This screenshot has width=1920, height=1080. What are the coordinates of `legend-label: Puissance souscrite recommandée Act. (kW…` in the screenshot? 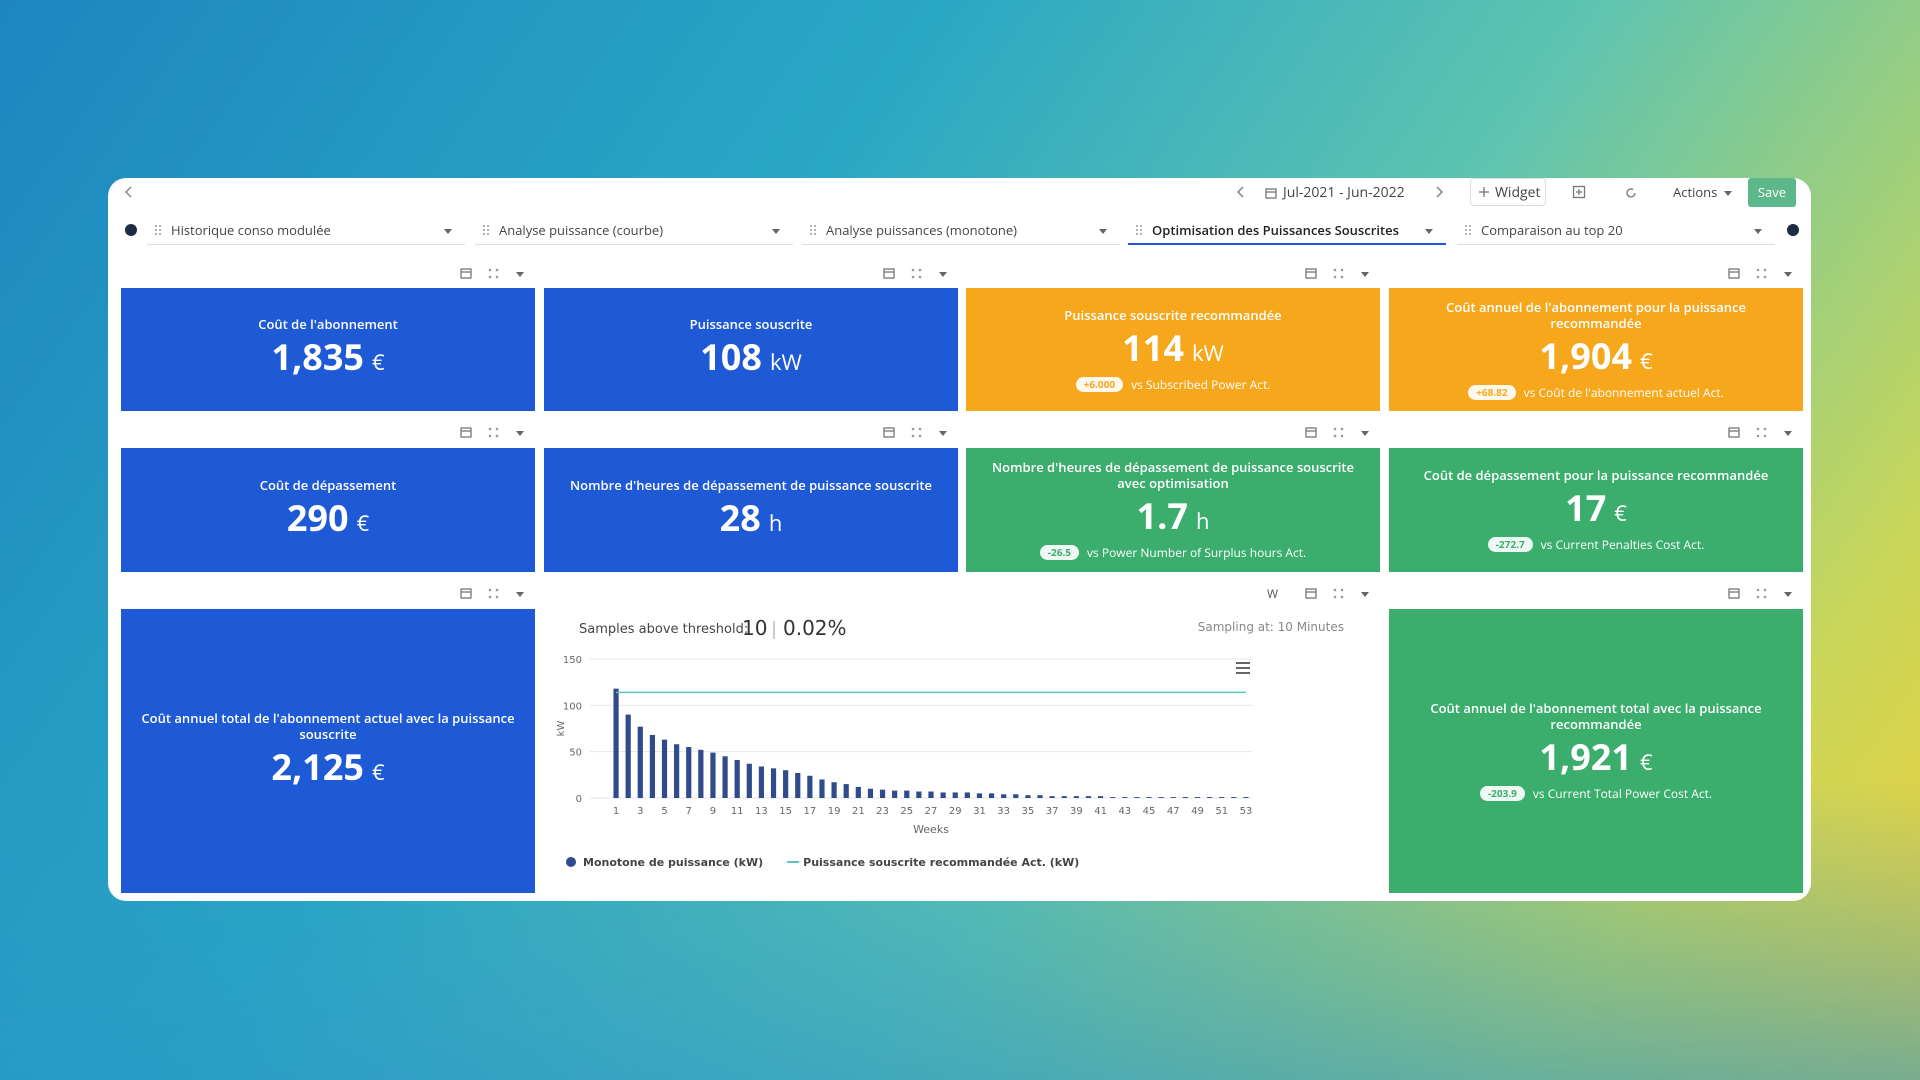 It's located at (941, 862).